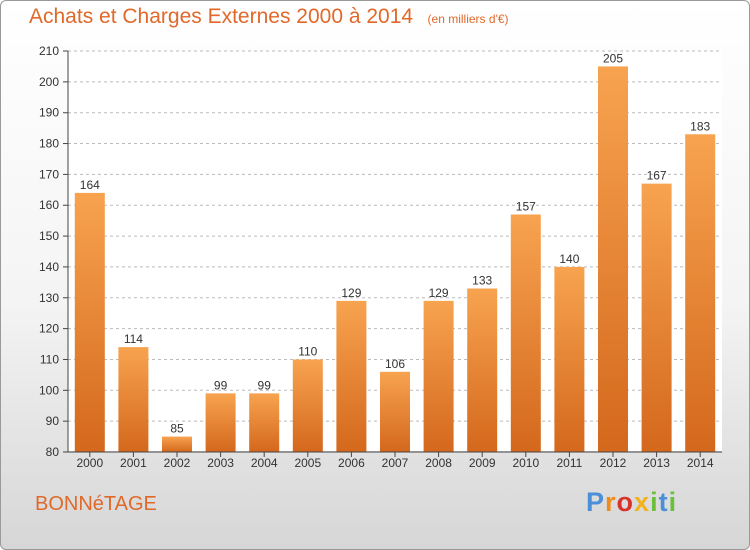 Image resolution: width=750 pixels, height=550 pixels. What do you see at coordinates (611, 502) in the screenshot?
I see `logo-letter: r` at bounding box center [611, 502].